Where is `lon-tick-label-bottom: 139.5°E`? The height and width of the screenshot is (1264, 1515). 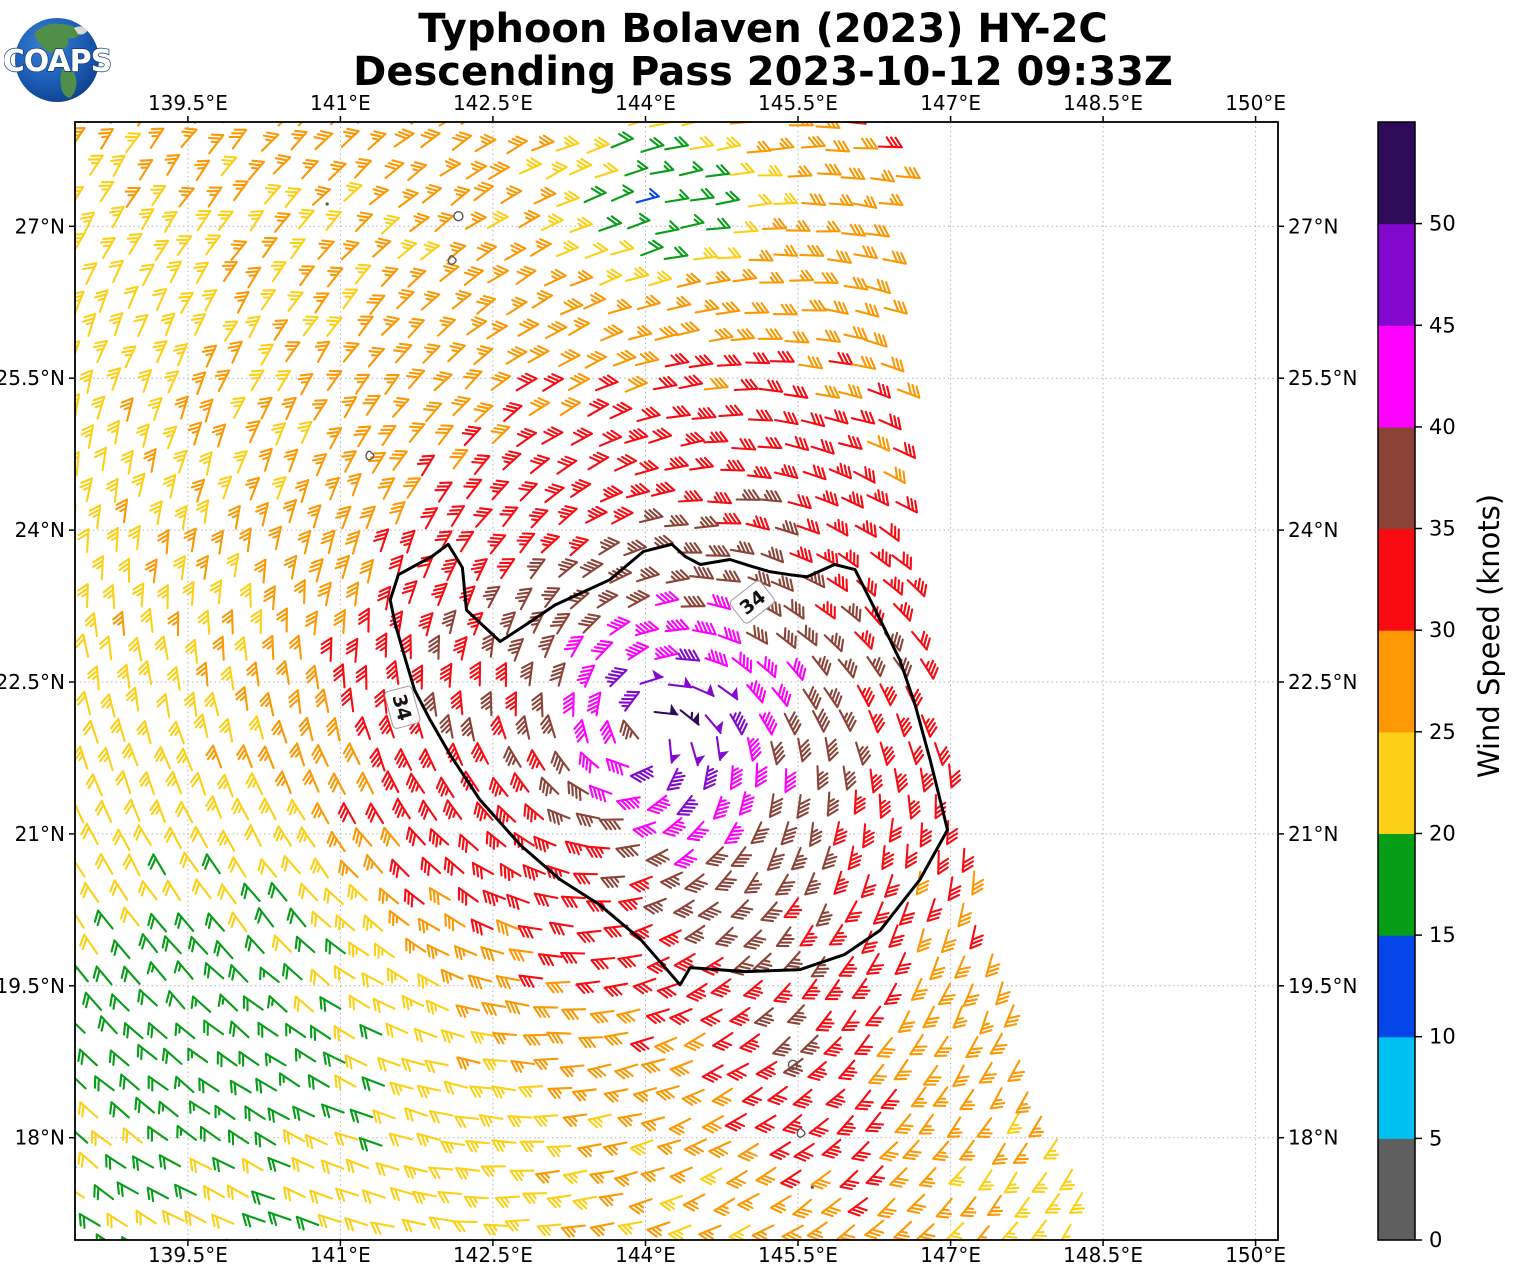
lon-tick-label-bottom: 139.5°E is located at coordinates (188, 1253).